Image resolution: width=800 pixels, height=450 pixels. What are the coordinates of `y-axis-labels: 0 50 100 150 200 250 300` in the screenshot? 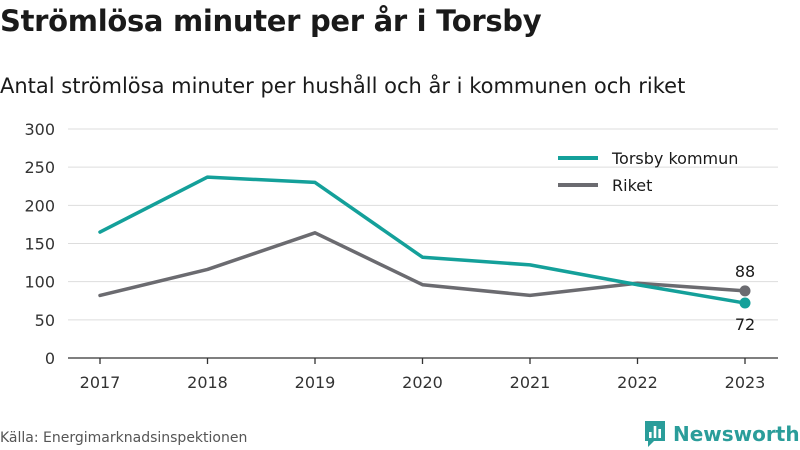 It's located at (39, 244).